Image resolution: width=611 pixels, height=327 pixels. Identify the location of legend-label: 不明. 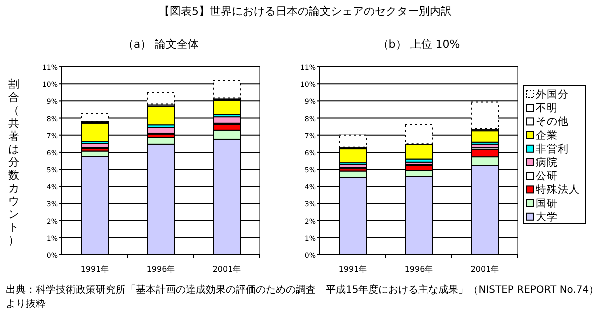
(547, 108).